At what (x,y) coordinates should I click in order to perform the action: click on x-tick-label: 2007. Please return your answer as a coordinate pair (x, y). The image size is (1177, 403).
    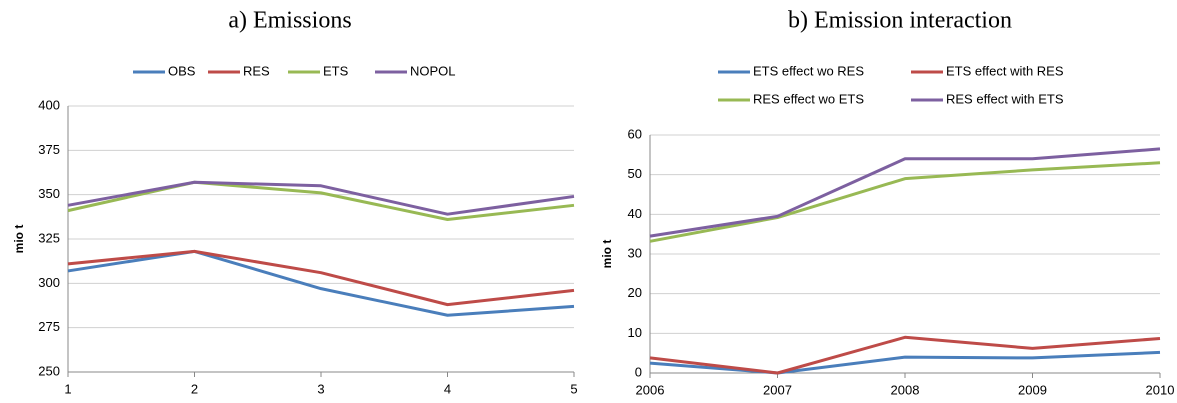
    Looking at the image, I should click on (777, 389).